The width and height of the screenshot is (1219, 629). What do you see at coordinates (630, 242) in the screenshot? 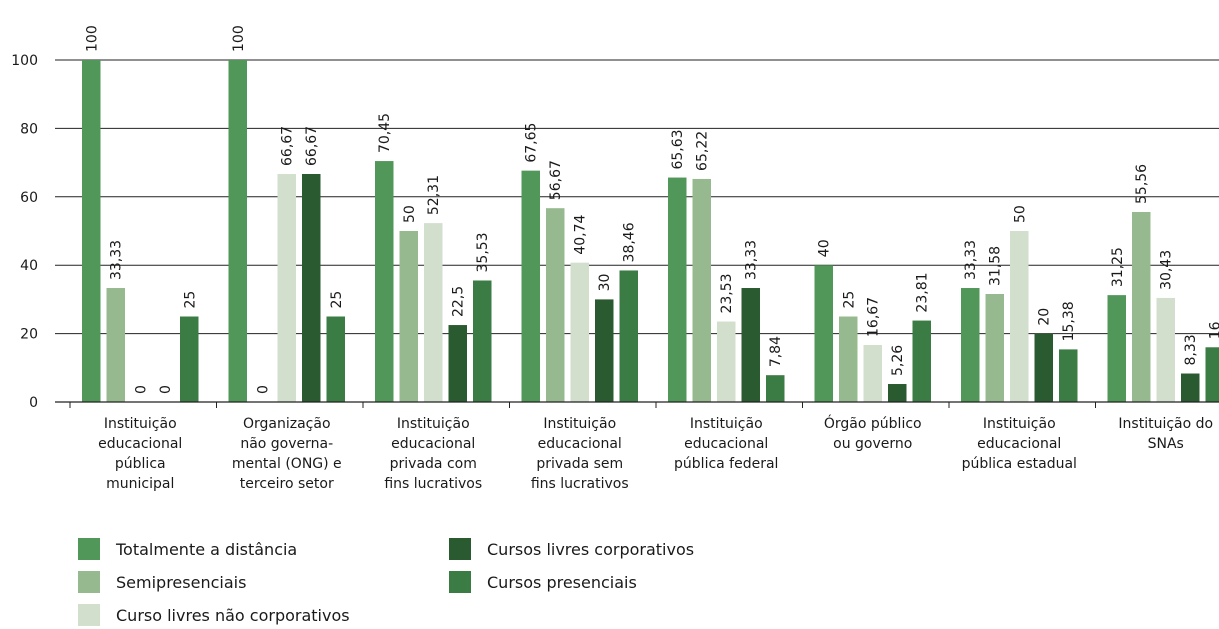
I see `data-label: 38,46` at bounding box center [630, 242].